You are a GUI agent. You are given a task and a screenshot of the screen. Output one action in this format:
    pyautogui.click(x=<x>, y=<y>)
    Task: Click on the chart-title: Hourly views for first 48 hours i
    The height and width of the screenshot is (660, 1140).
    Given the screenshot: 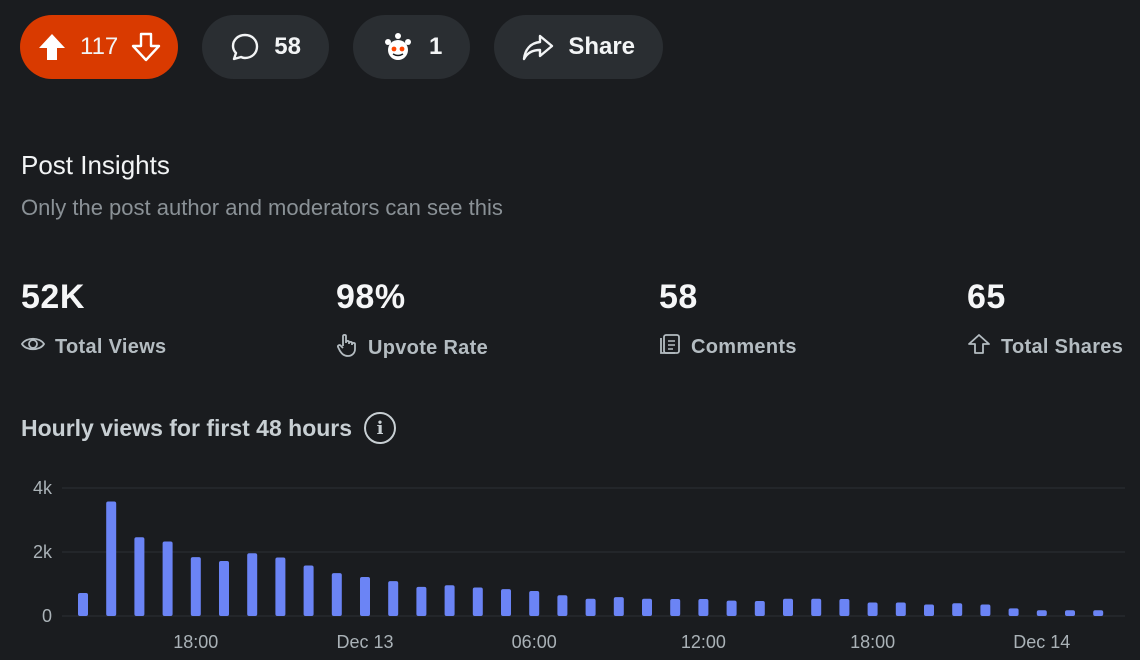 What is the action you would take?
    pyautogui.click(x=209, y=428)
    